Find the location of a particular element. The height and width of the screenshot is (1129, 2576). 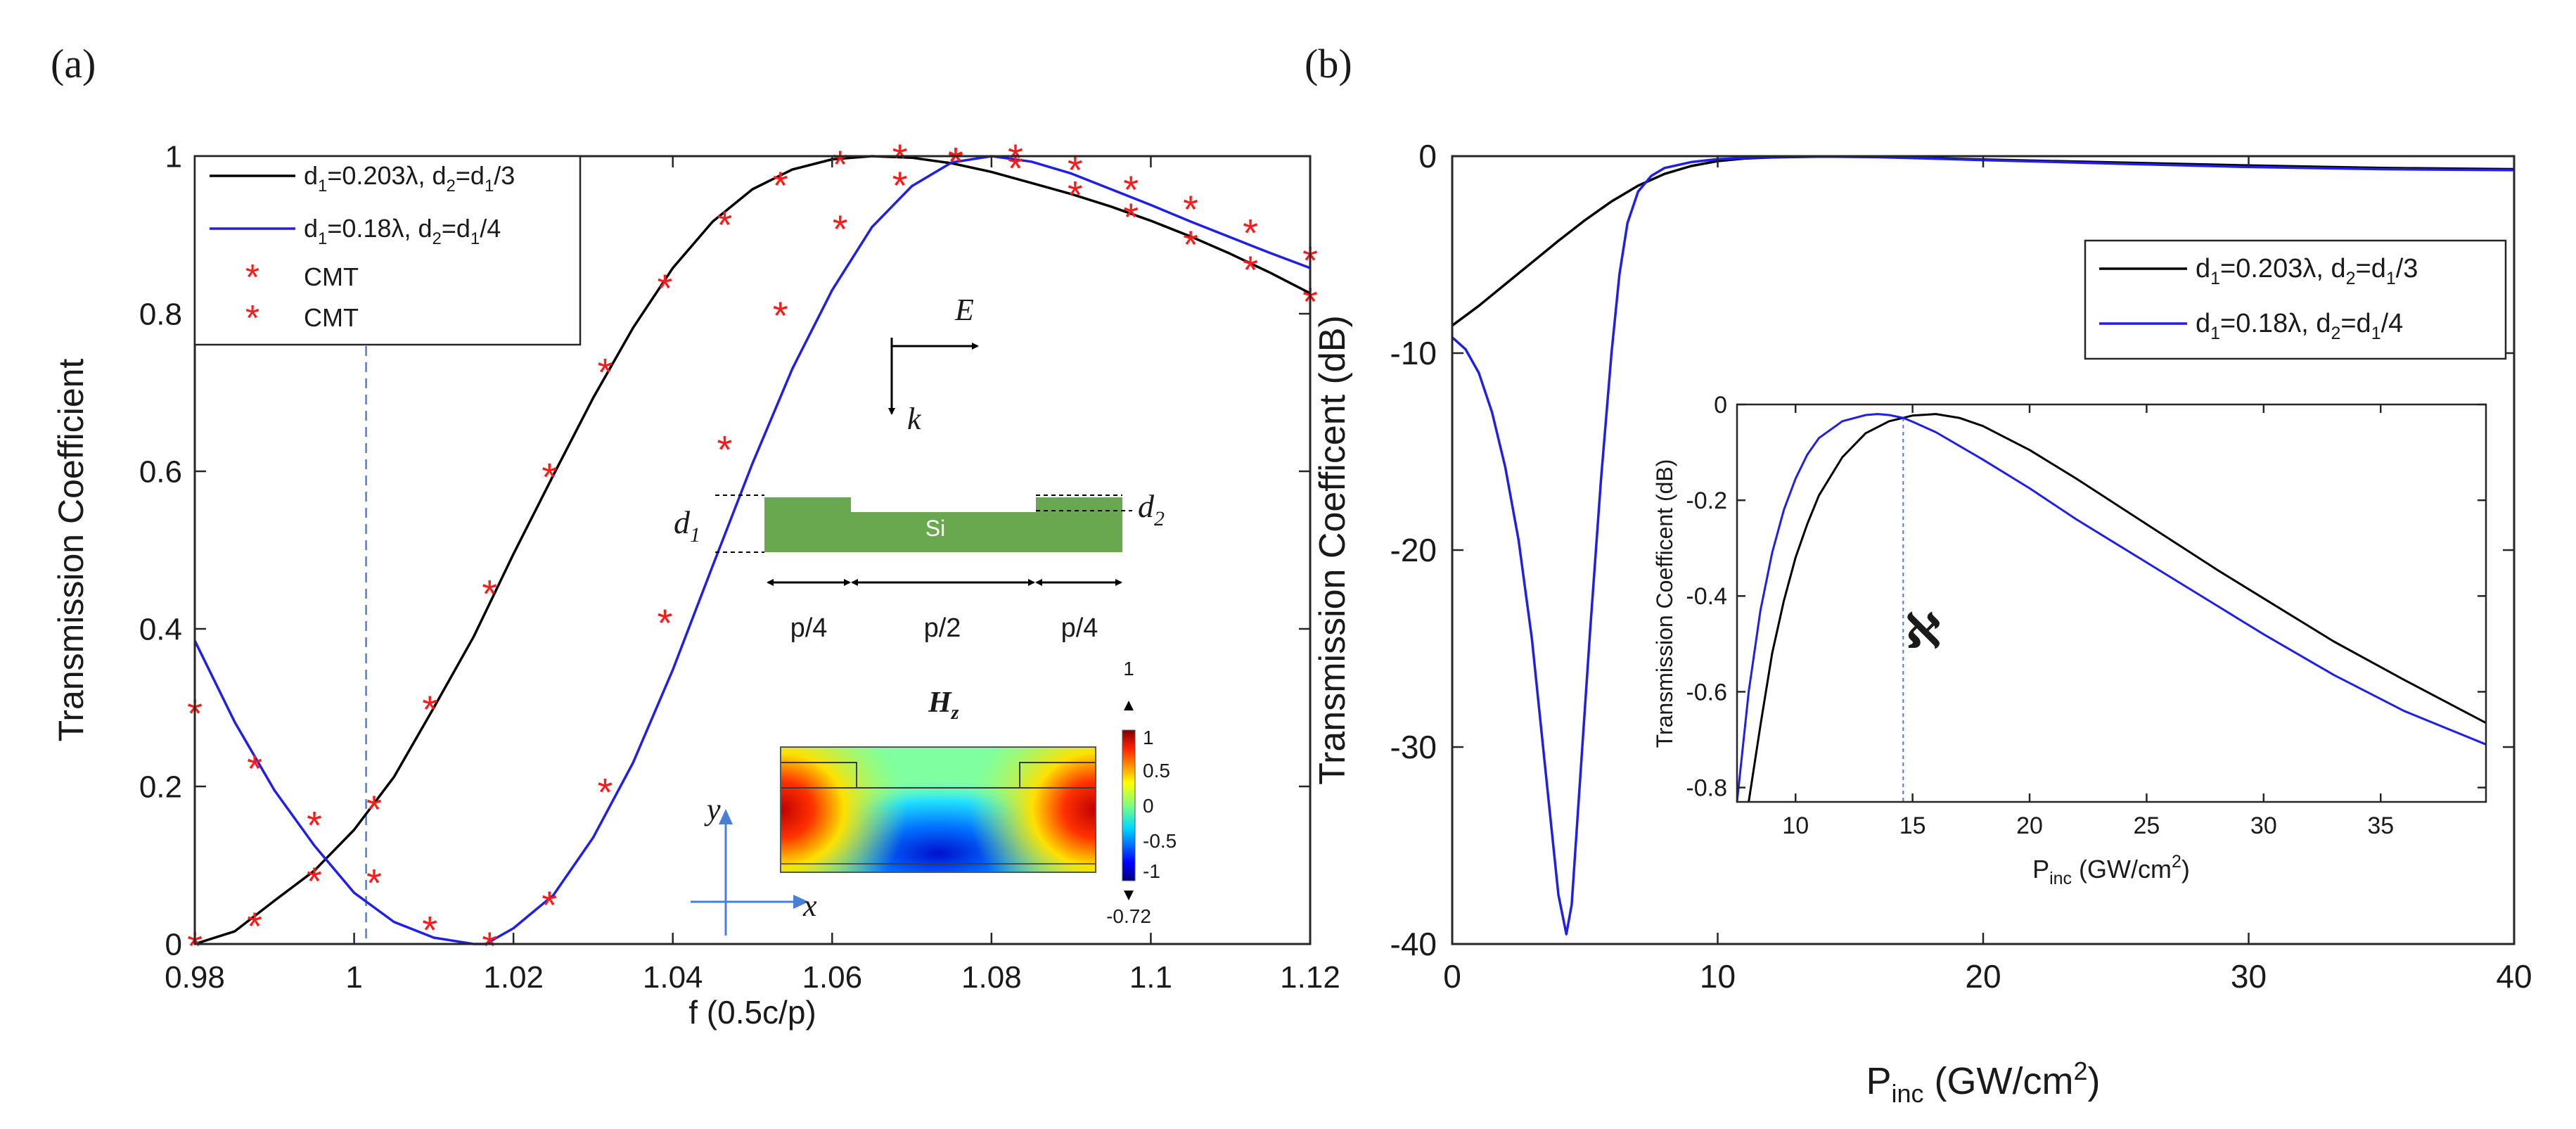

y-axis-label: Transmission Coefficient is located at coordinates (71, 550).